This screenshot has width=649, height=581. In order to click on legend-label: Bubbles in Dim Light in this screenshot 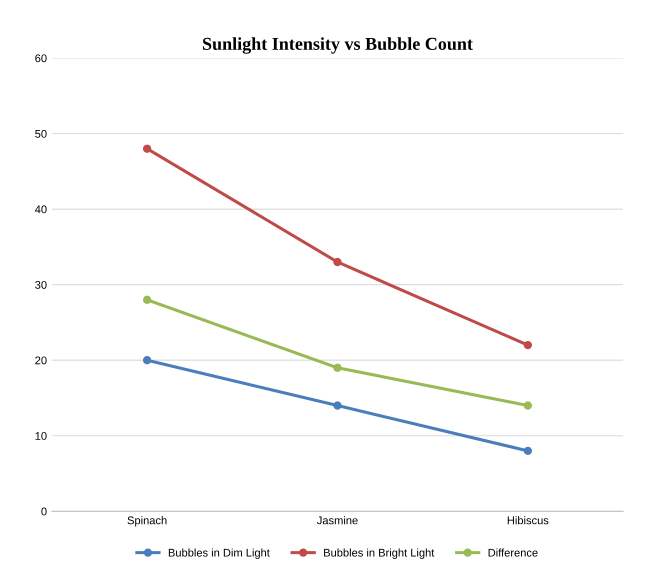, I will do `click(219, 553)`.